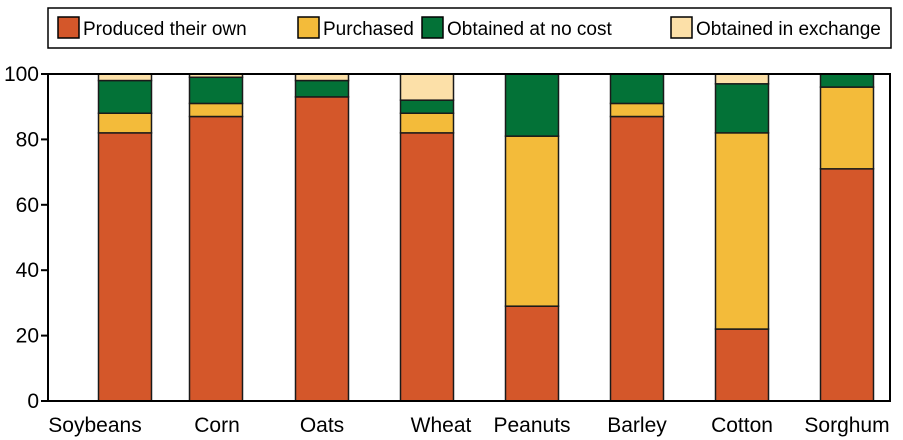 Image resolution: width=903 pixels, height=440 pixels. Describe the element at coordinates (165, 29) in the screenshot. I see `legend-label-produced-their-own: Produced their own` at that location.